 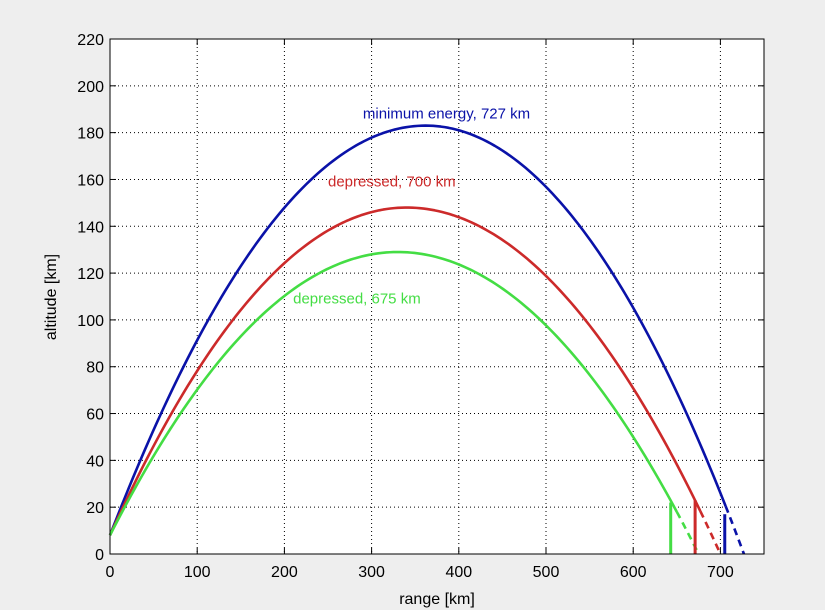 I want to click on x-tick-label: 500, so click(x=546, y=572).